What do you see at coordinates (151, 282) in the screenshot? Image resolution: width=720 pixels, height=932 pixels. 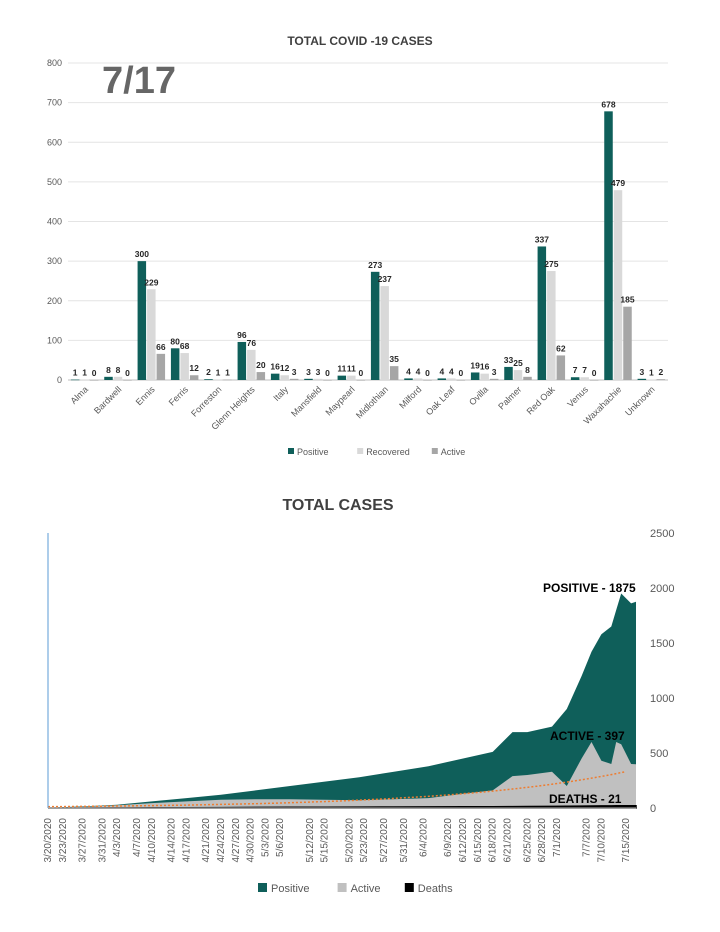 I see `data-label: 229` at bounding box center [151, 282].